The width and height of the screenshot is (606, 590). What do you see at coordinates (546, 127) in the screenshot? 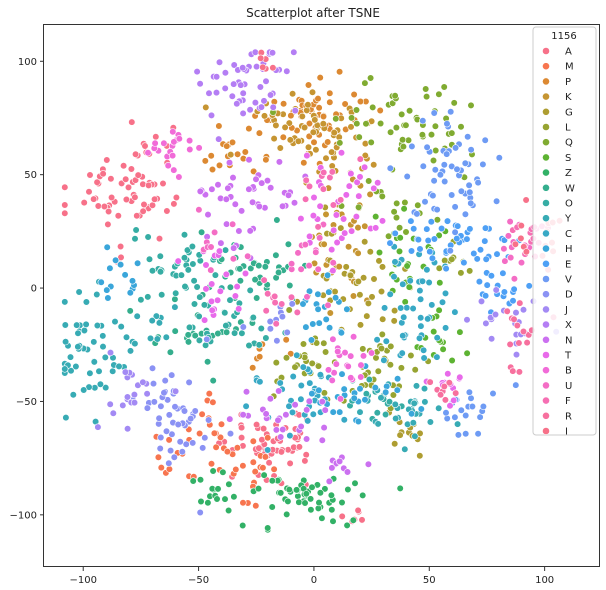
I see `legend-marker-L` at bounding box center [546, 127].